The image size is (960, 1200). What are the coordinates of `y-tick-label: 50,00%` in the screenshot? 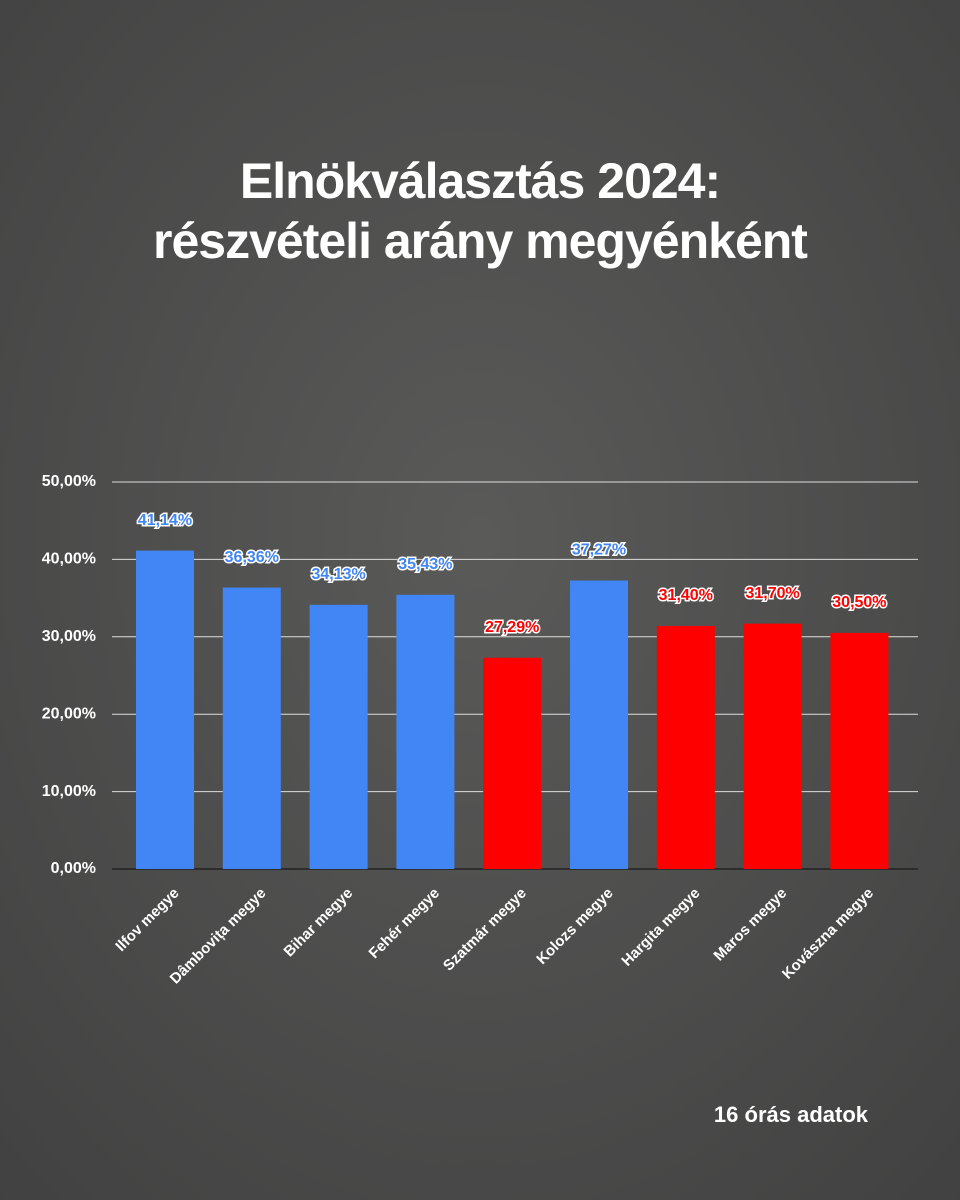 It's located at (69, 481).